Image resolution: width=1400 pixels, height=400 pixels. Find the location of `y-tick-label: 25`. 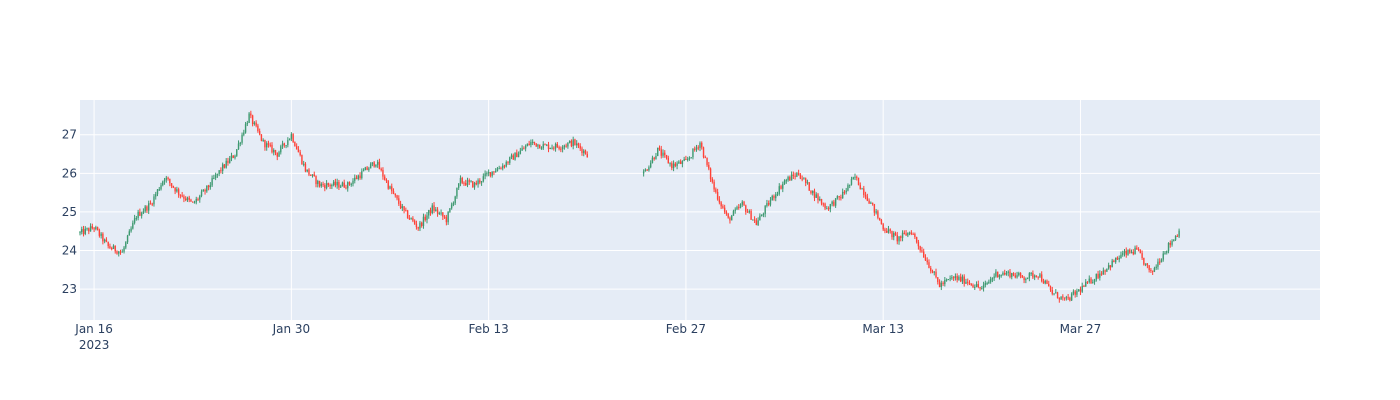

y-tick-label: 25 is located at coordinates (69, 212).